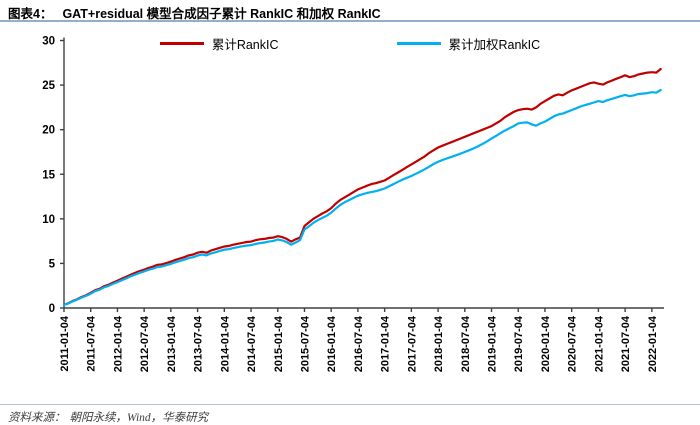  I want to click on legend-item-cumulative-rankic: 累计RankIC, so click(219, 43).